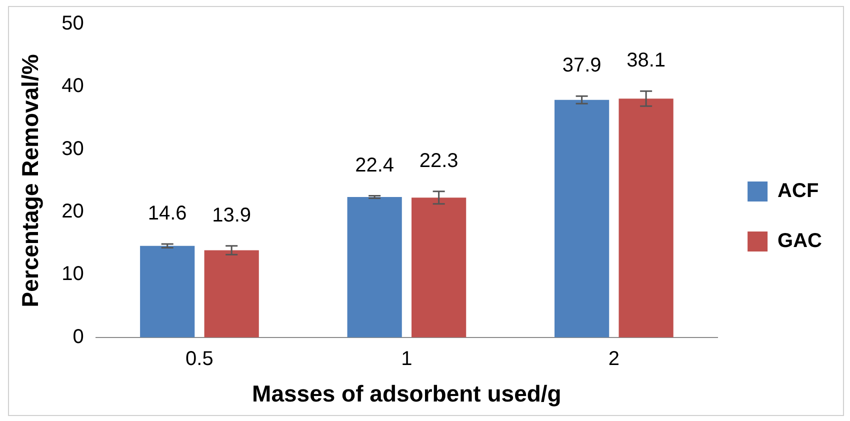 The width and height of the screenshot is (850, 421). What do you see at coordinates (232, 215) in the screenshot?
I see `data-label: 13.9` at bounding box center [232, 215].